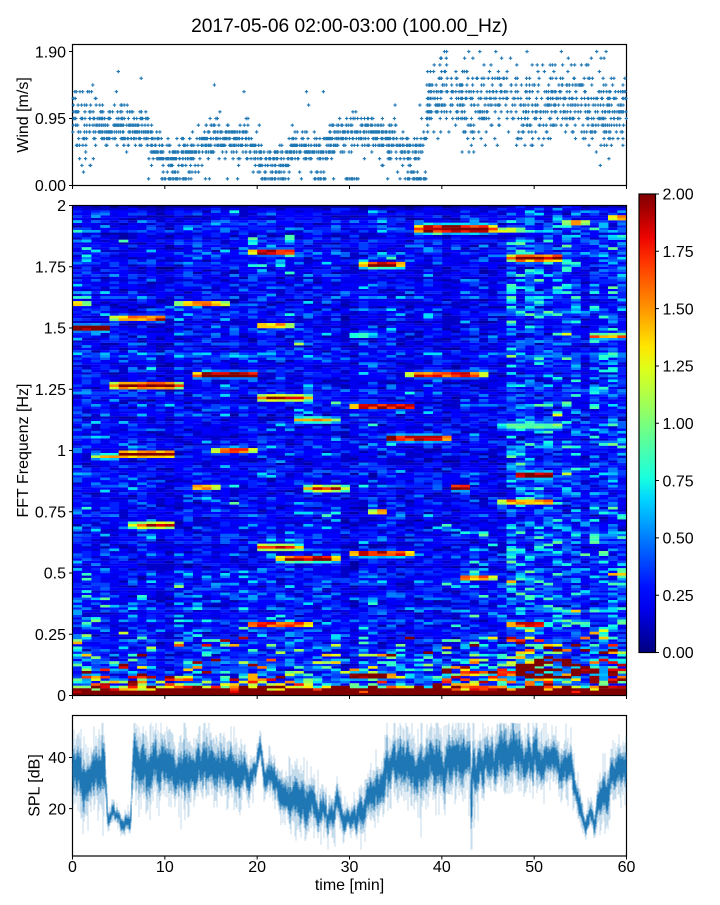 This screenshot has height=905, width=720. Describe the element at coordinates (349, 885) in the screenshot. I see `svg-text: time [min]` at that location.